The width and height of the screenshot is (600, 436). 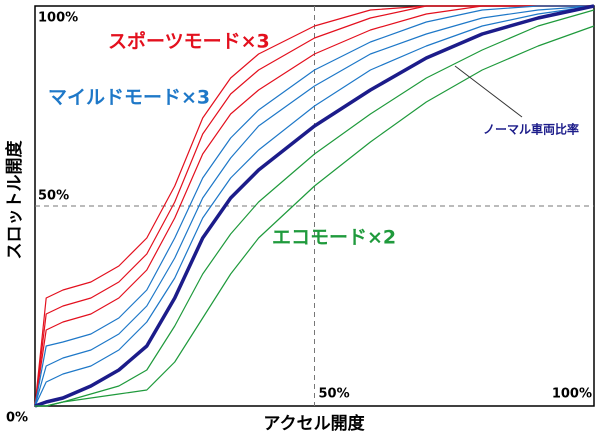 What do you see at coordinates (531, 129) in the screenshot?
I see `annotation: ノーマル車両比率` at bounding box center [531, 129].